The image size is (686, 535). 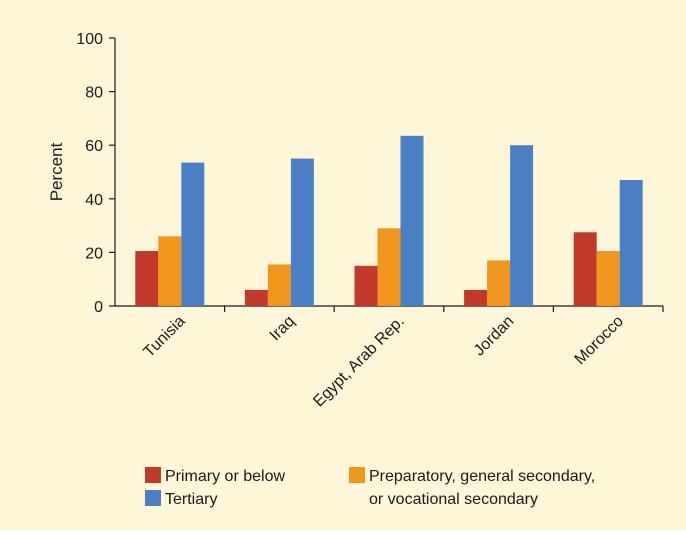 What do you see at coordinates (153, 498) in the screenshot?
I see `legend-swatch-tertiary` at bounding box center [153, 498].